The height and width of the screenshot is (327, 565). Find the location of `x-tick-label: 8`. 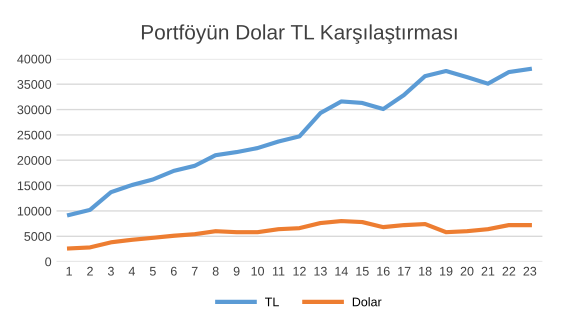

x-tick-label: 8 is located at coordinates (215, 271).